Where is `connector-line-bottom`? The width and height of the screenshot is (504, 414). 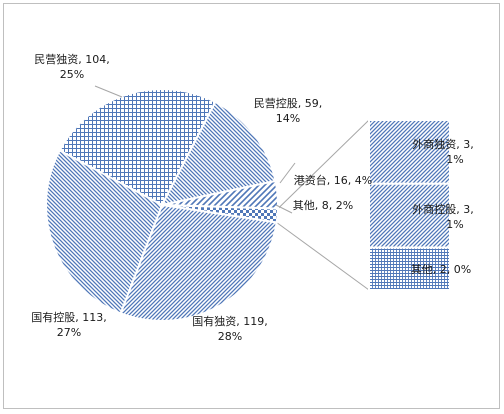 connector-line-bottom is located at coordinates (323, 256).